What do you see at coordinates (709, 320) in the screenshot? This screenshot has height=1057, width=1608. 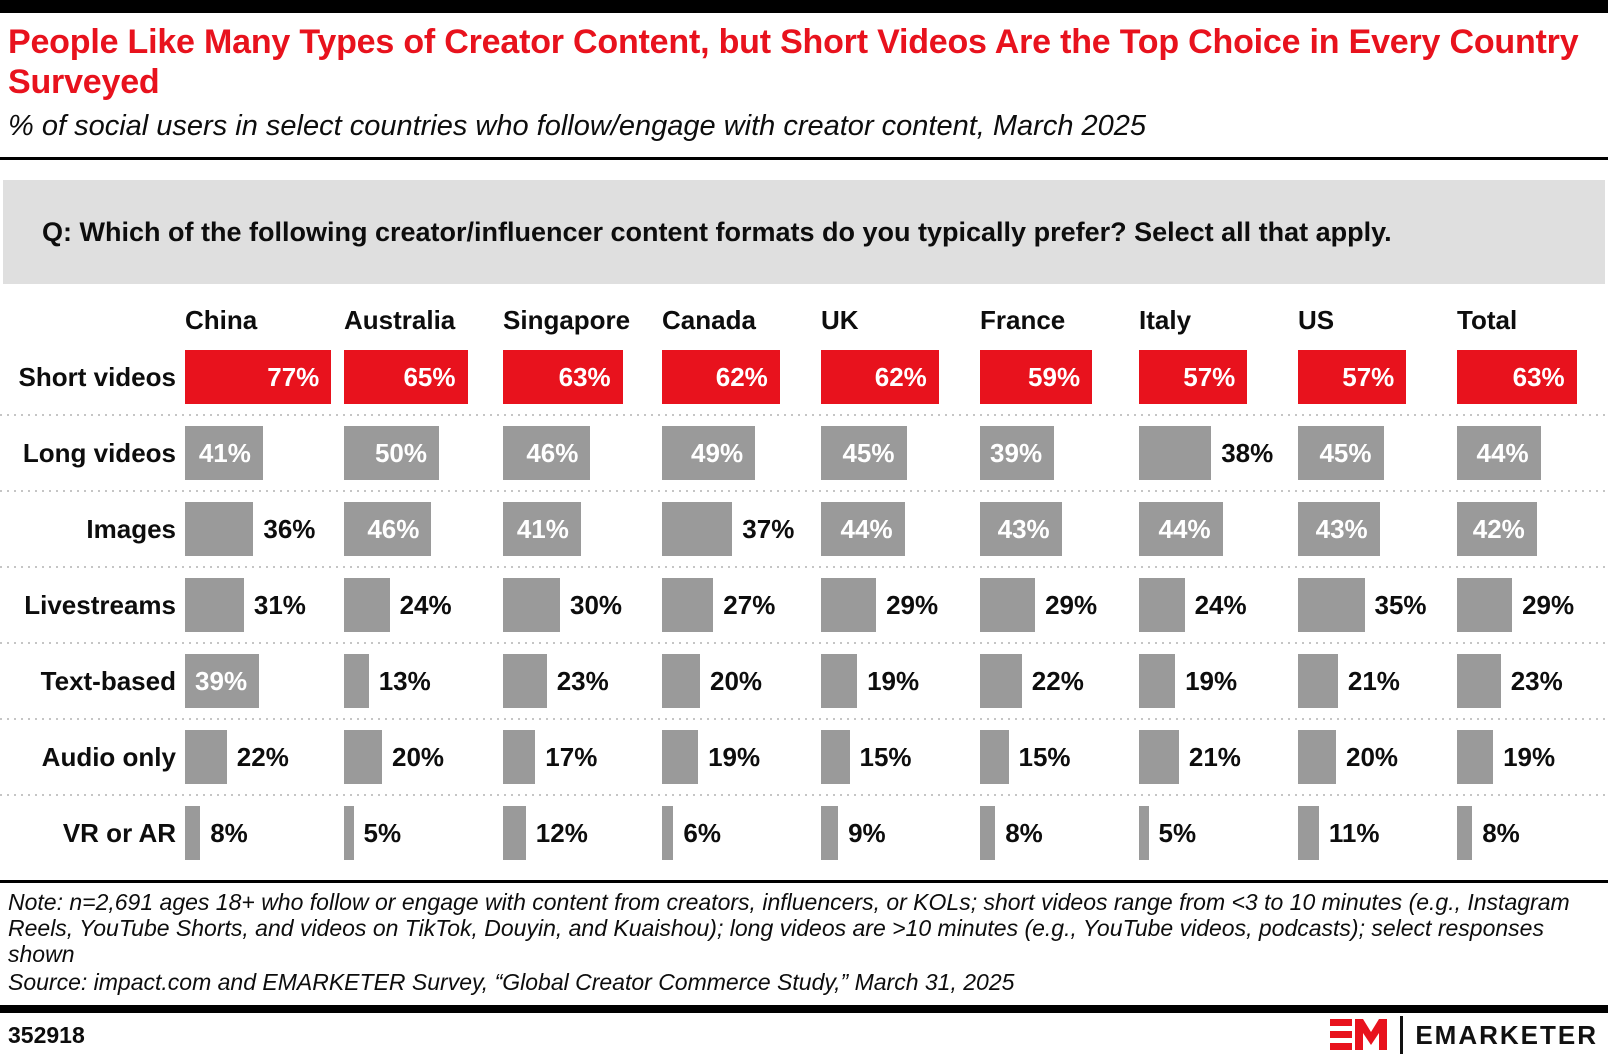 I see `column-header: Canada` at bounding box center [709, 320].